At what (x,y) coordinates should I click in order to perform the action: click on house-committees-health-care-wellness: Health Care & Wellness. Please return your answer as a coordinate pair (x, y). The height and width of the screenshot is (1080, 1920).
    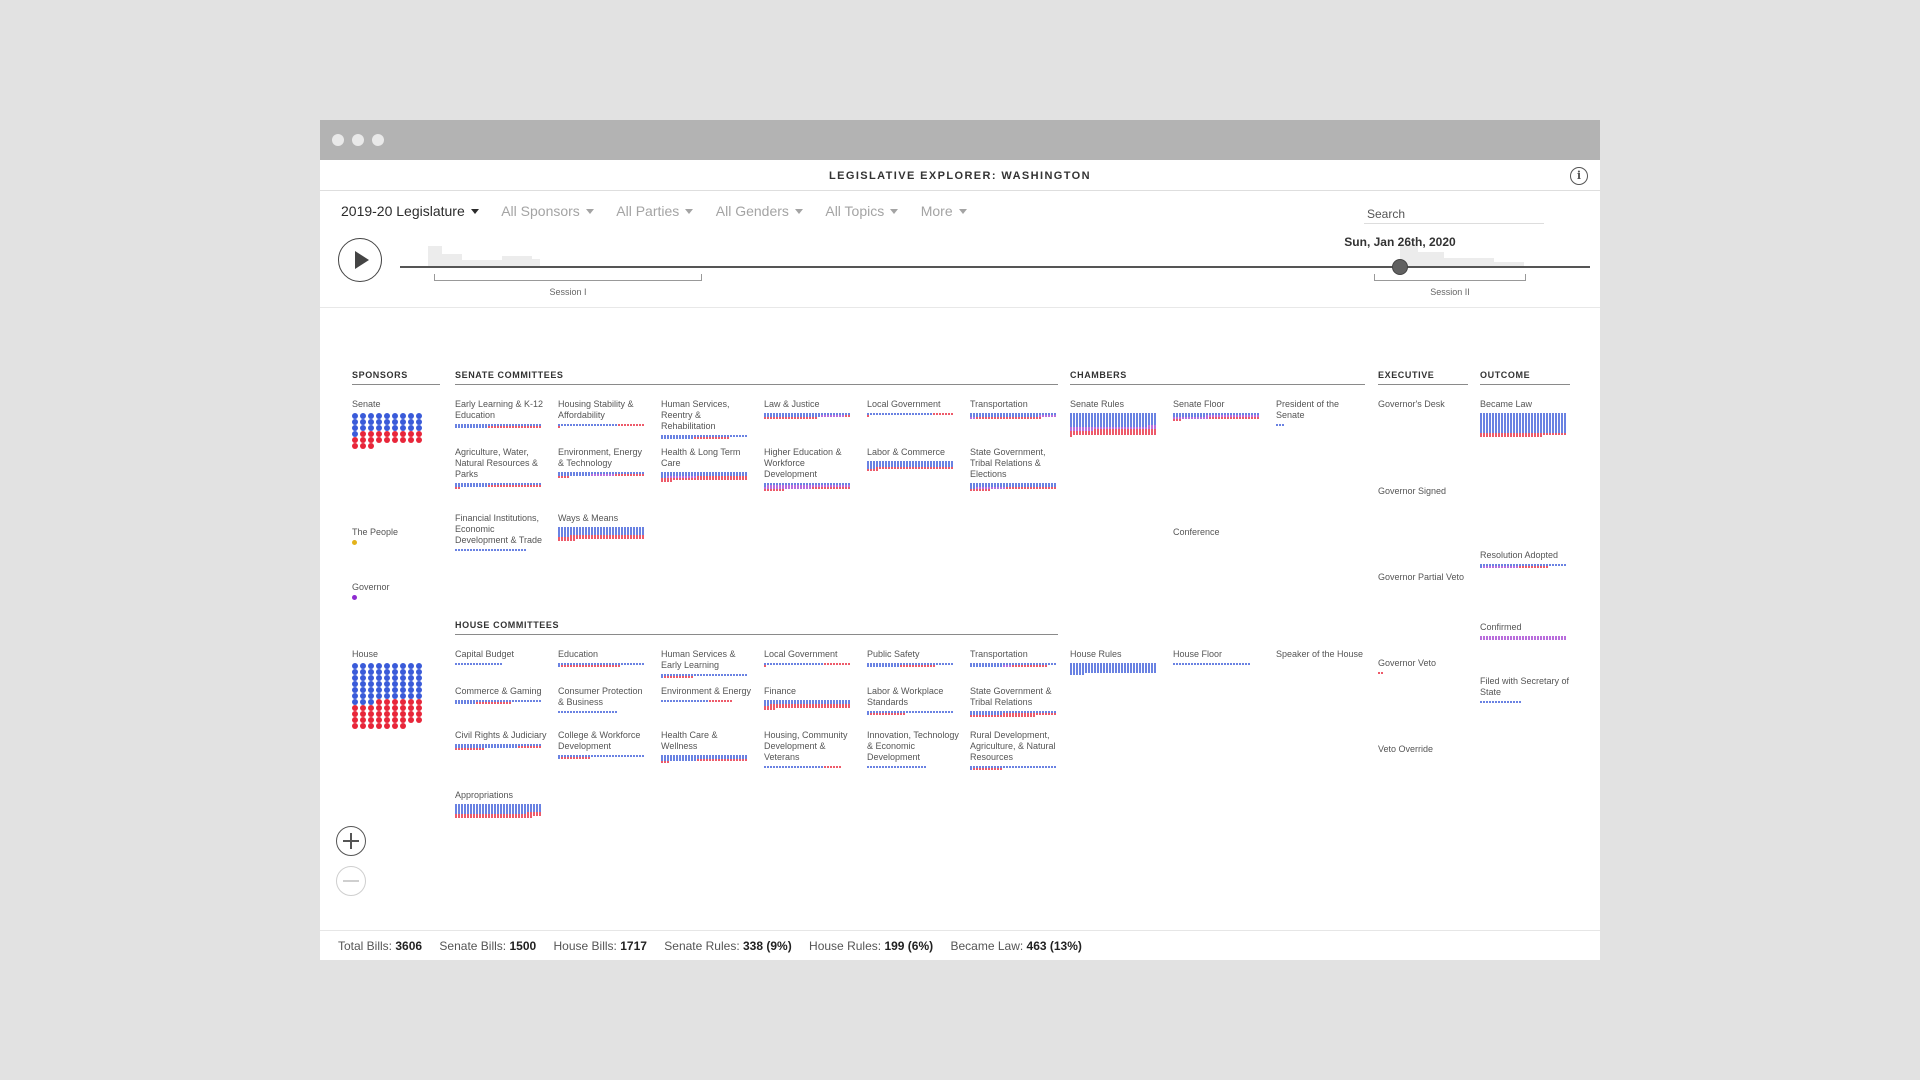
    Looking at the image, I should click on (707, 746).